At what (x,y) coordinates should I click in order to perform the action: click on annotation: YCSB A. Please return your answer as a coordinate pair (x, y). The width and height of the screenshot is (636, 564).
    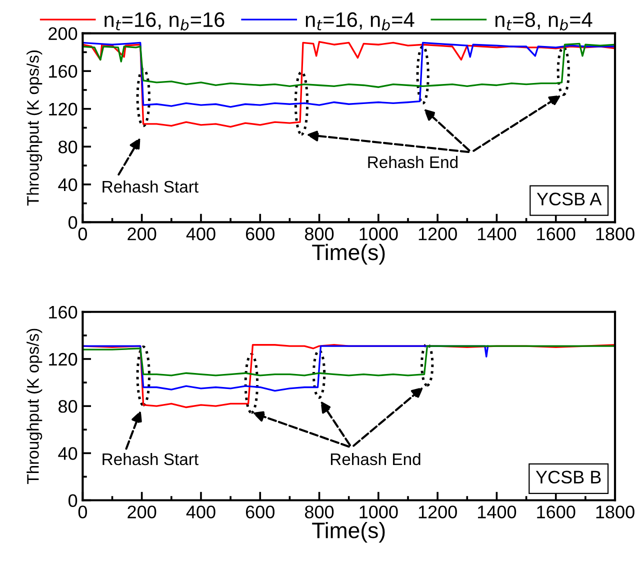
    Looking at the image, I should click on (569, 199).